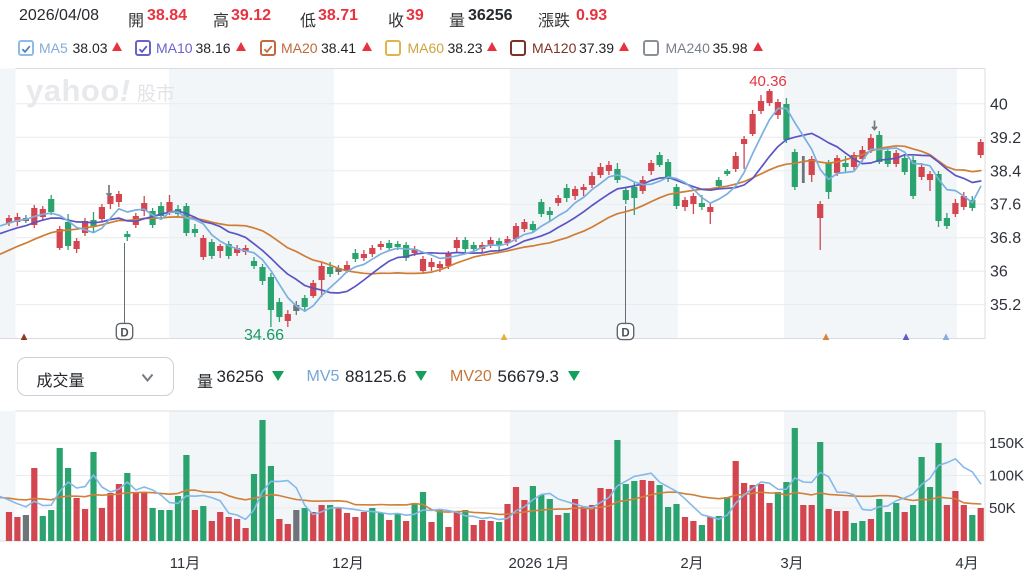 The height and width of the screenshot is (579, 1025). I want to click on svg-text: 12月, so click(348, 563).